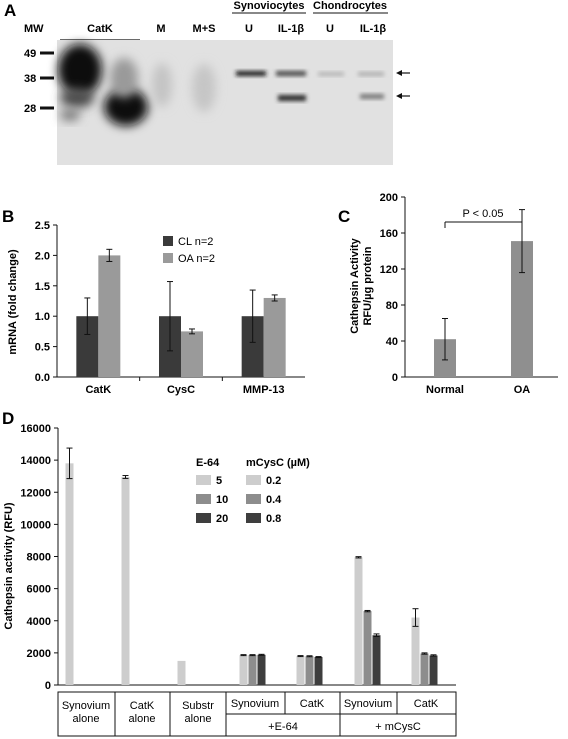 The image size is (568, 739). Describe the element at coordinates (181, 390) in the screenshot. I see `b-x-tick-label: CysC` at that location.